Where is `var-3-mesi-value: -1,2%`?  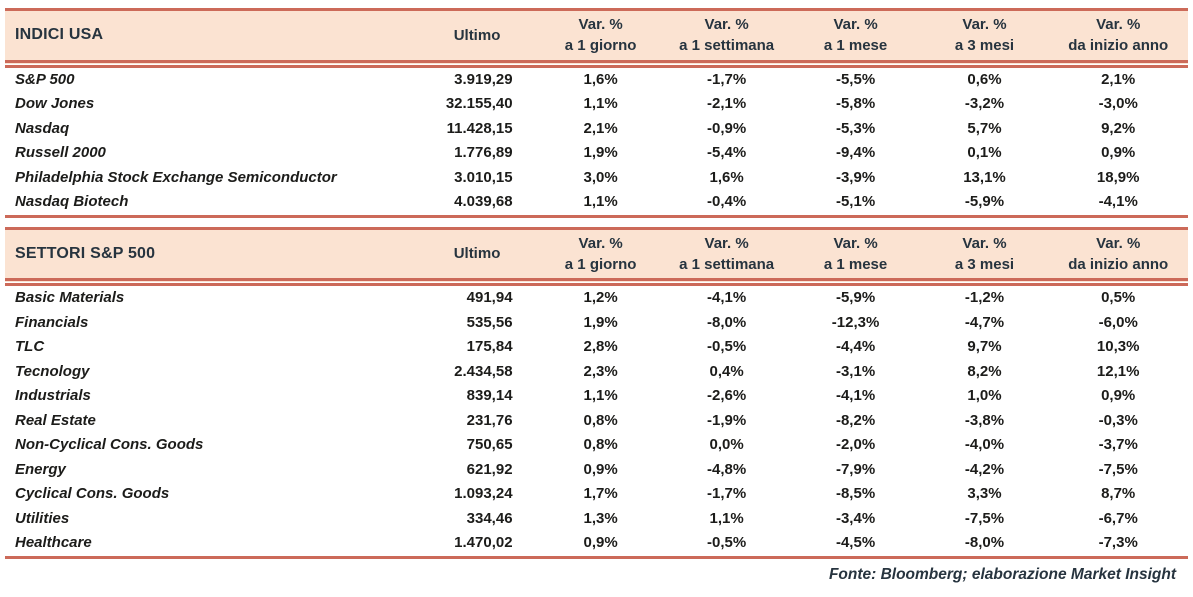
var-3-mesi-value: -1,2% is located at coordinates (984, 297).